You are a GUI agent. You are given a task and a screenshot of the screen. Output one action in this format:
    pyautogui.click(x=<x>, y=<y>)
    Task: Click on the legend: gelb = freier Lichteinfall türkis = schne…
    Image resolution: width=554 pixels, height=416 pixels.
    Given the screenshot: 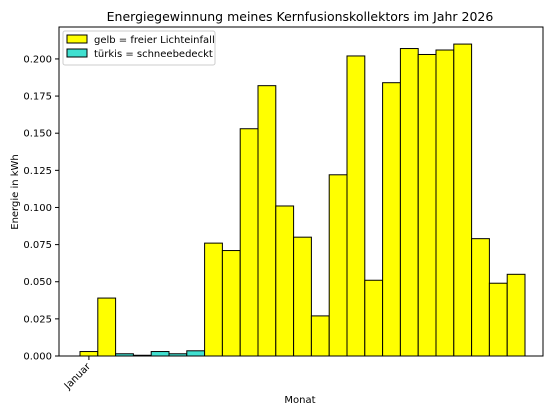 What is the action you would take?
    pyautogui.click(x=139, y=48)
    